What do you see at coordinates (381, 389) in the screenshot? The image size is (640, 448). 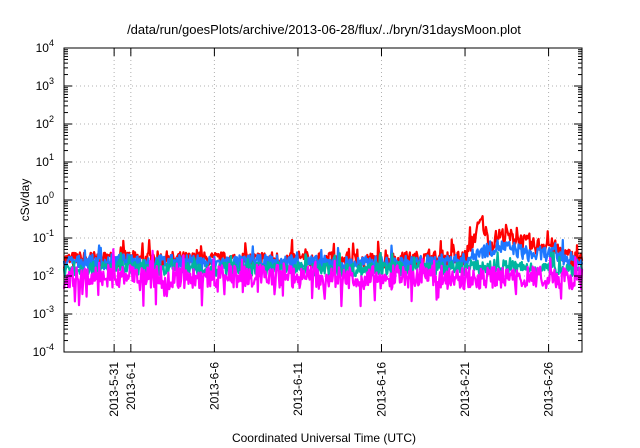 I see `x-tick-label: 2013-6-16` at bounding box center [381, 389].